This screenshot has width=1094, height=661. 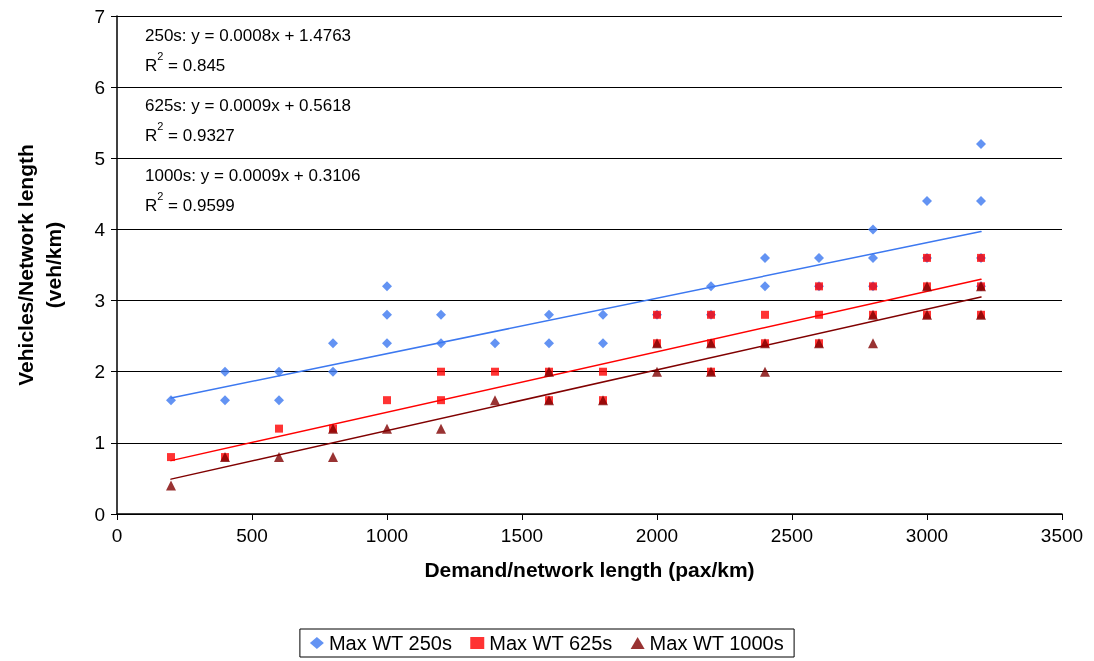 I want to click on x-axis-title: Demand/network length (pax/km), so click(x=589, y=569).